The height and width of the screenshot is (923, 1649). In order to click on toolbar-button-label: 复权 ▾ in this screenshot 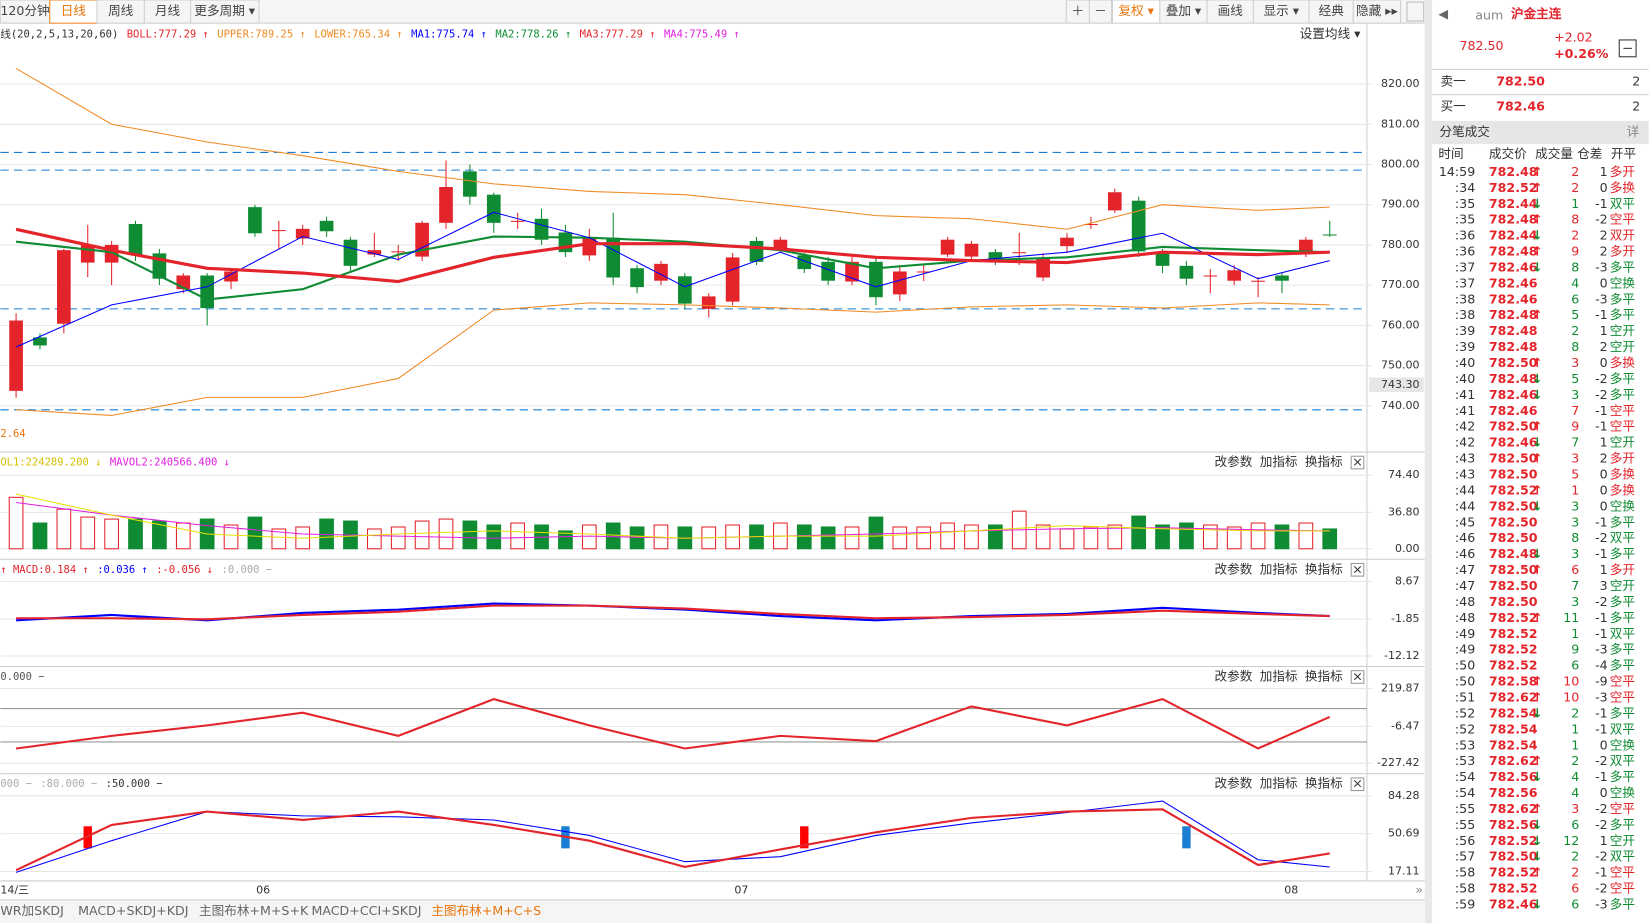, I will do `click(1136, 10)`.